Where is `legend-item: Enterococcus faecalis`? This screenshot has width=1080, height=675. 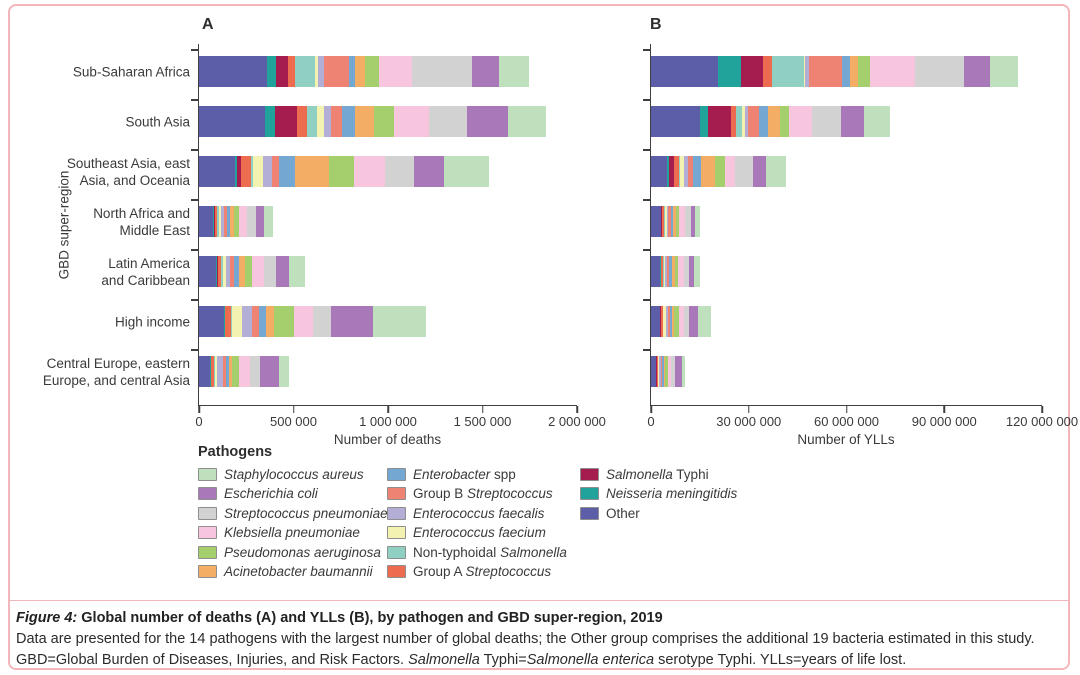
legend-item: Enterococcus faecalis is located at coordinates (477, 513).